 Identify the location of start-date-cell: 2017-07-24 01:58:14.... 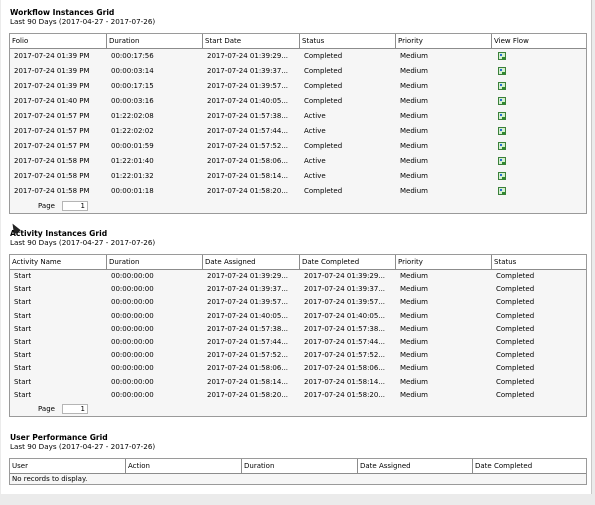
(248, 176).